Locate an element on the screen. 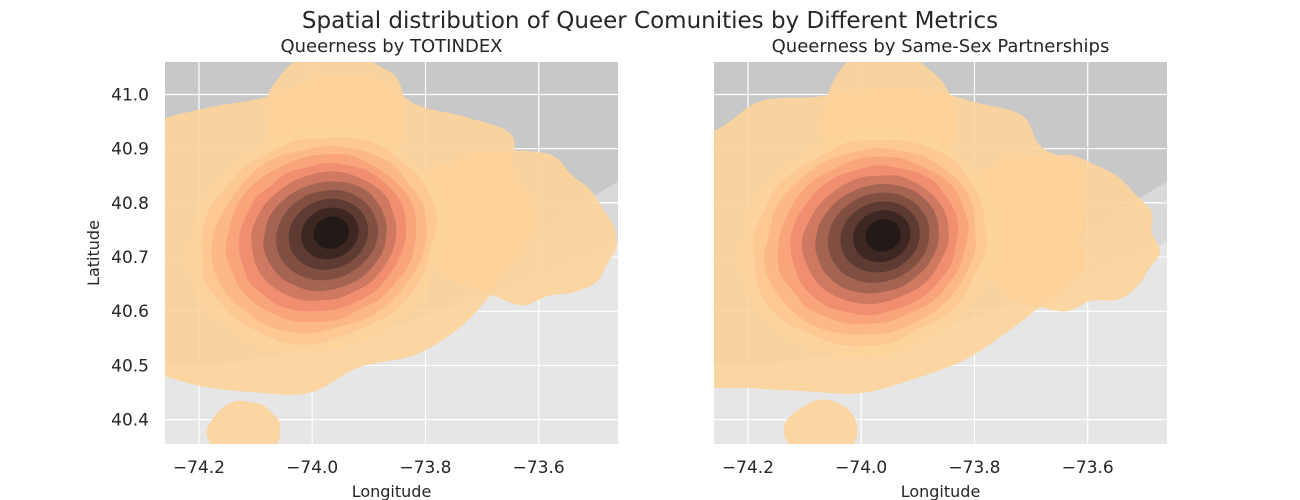  y-tick-label: 40.5 is located at coordinates (130, 366).